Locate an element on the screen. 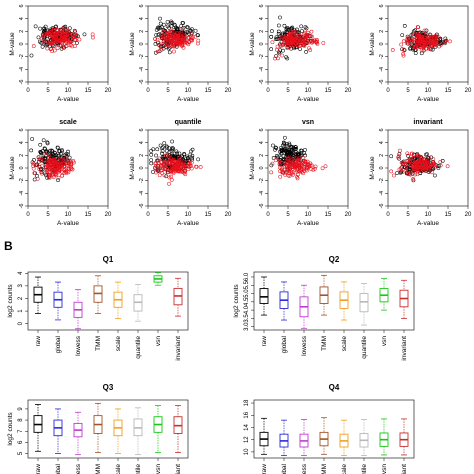 Image resolution: width=474 pixels, height=474 pixels. box-frame-Q1 is located at coordinates (108, 301).